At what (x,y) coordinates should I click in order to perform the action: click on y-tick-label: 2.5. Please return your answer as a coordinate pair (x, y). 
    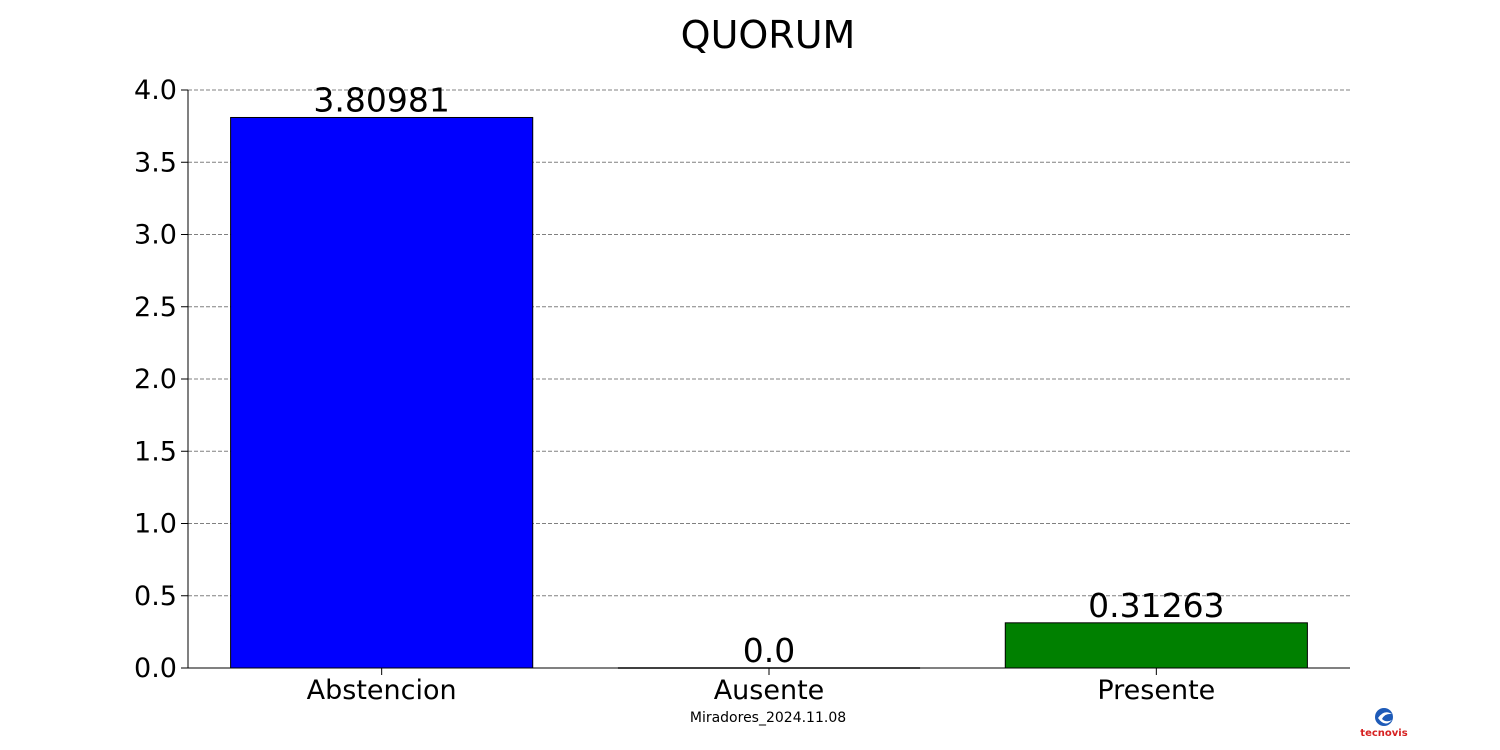
    Looking at the image, I should click on (155, 307).